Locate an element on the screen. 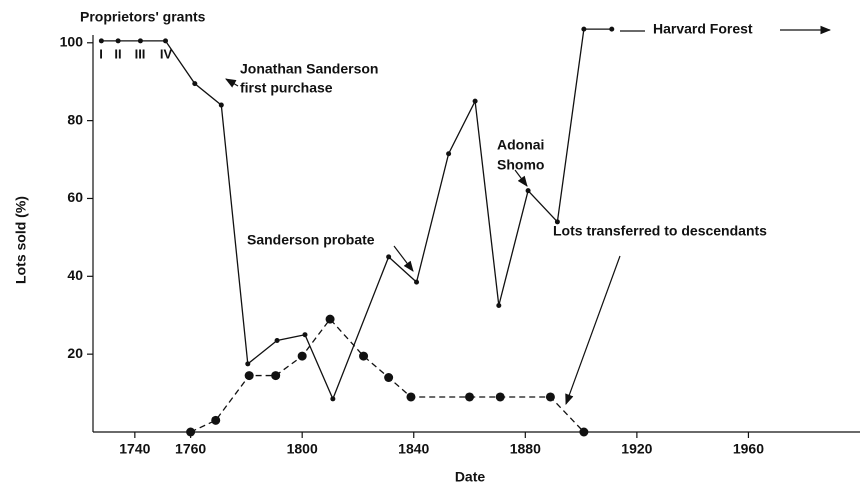  x-tick-label: 1960 is located at coordinates (748, 449).